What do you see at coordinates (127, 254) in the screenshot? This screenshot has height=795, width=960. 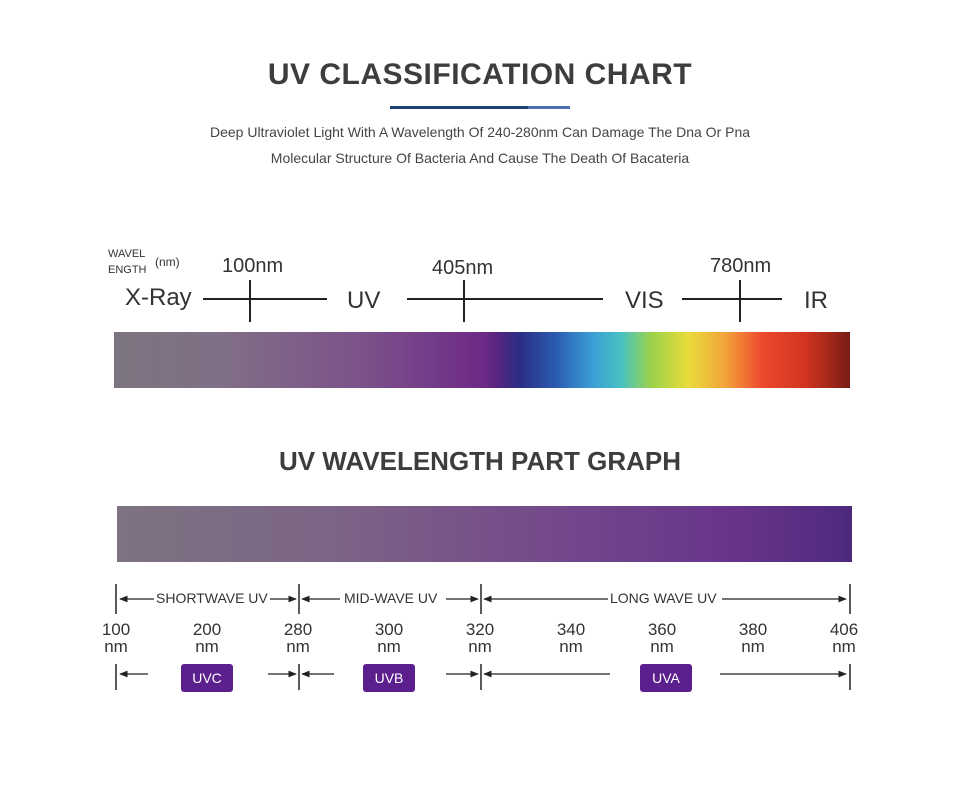 I see `axis-label-line-1: WAVEL` at bounding box center [127, 254].